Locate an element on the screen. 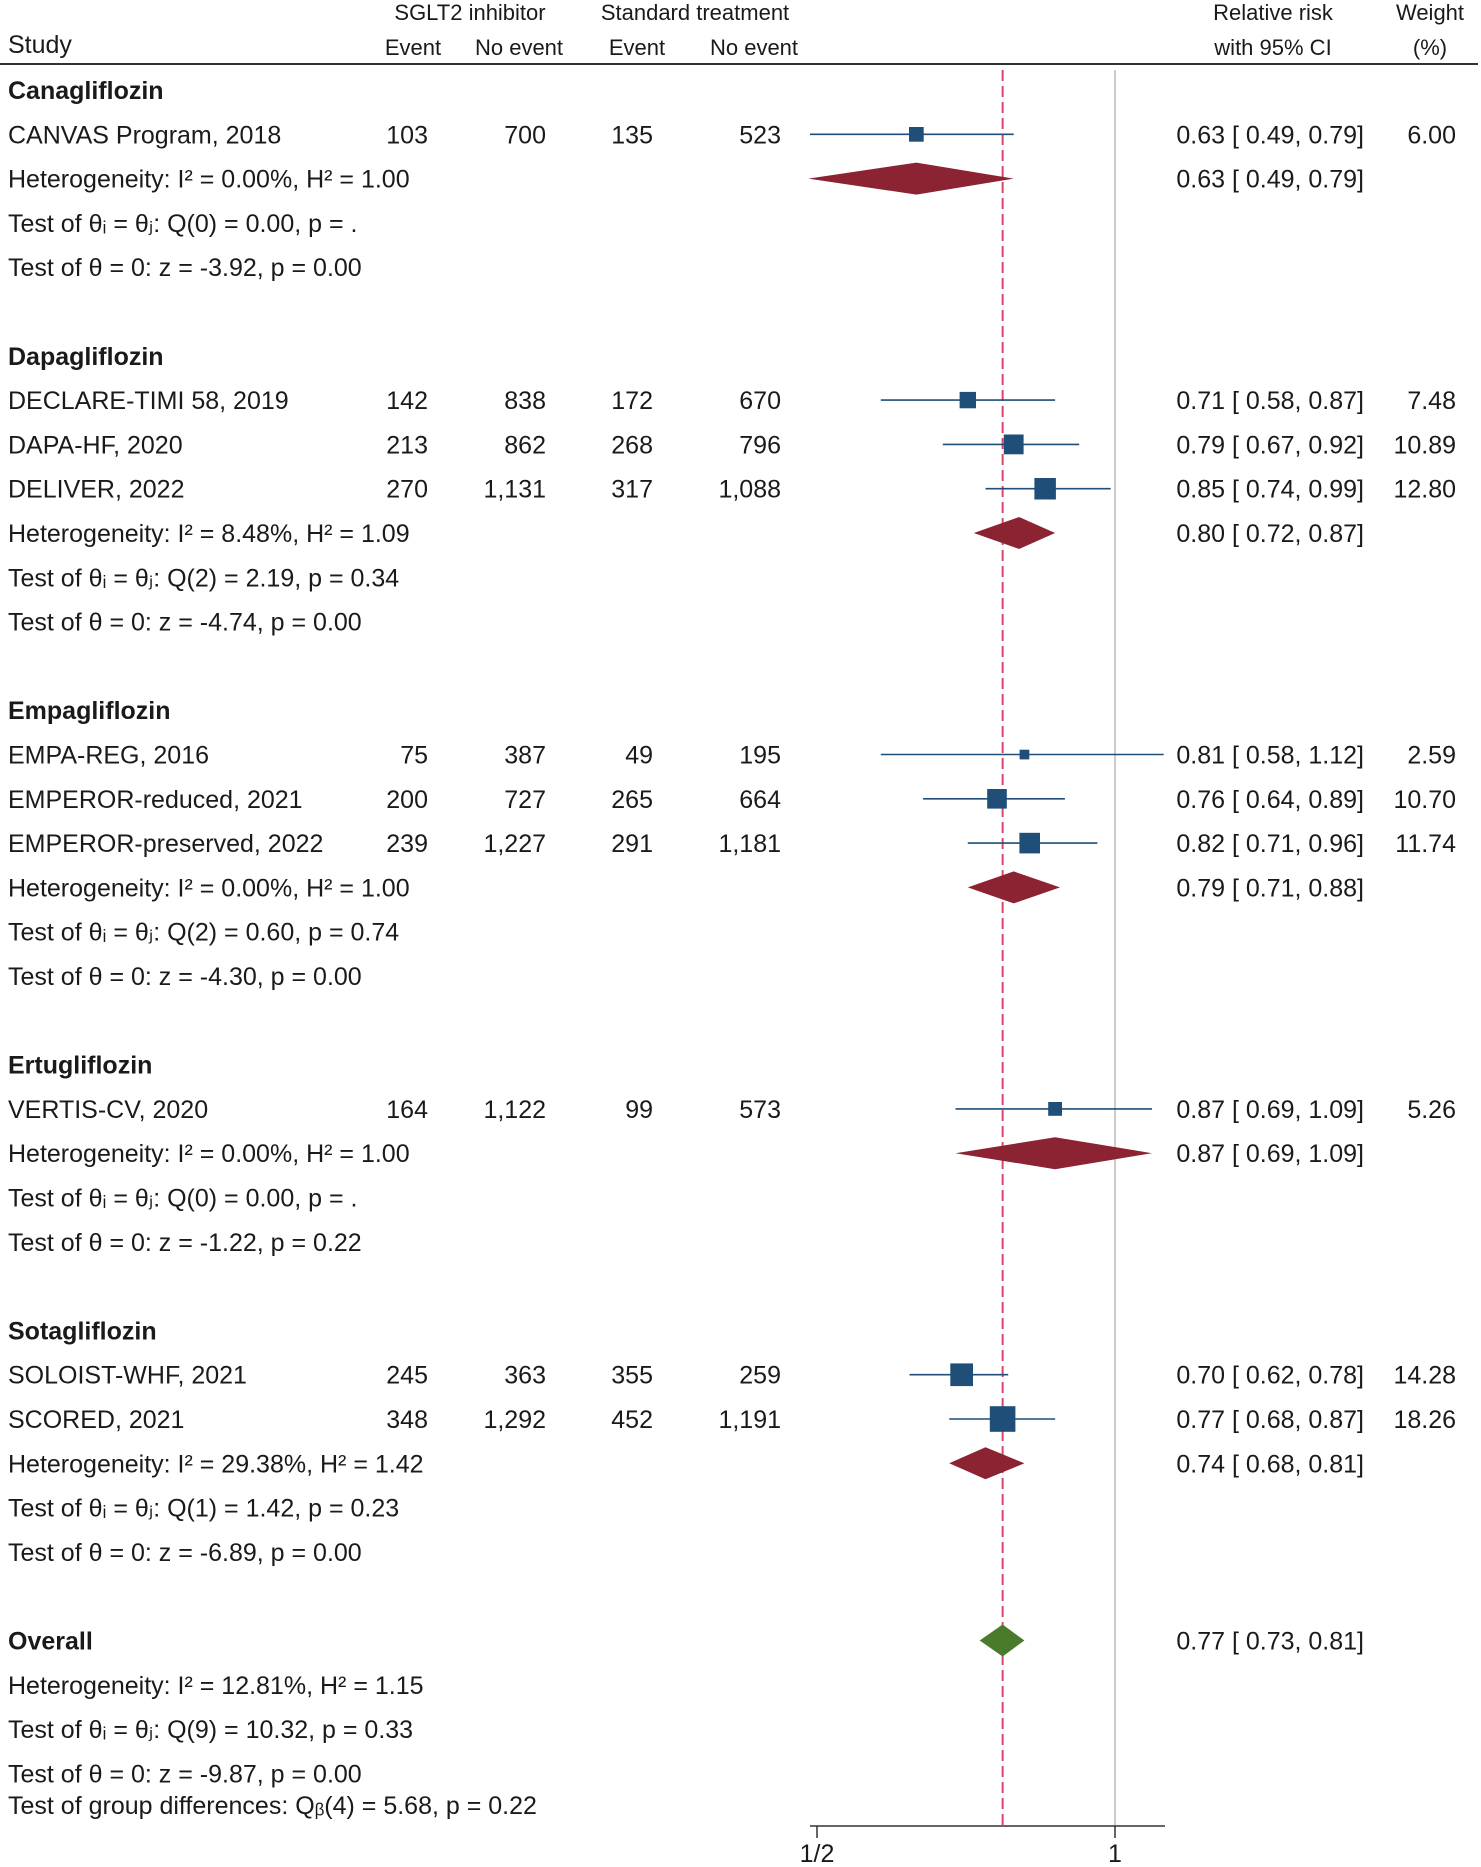 The image size is (1481, 1867). no-events-control: 1,181 is located at coordinates (749, 844).